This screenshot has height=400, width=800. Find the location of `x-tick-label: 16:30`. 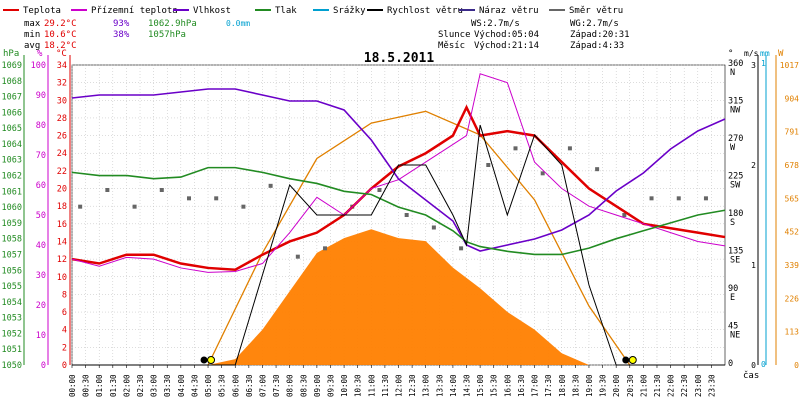

x-tick-label: 16:30 is located at coordinates (521, 385).